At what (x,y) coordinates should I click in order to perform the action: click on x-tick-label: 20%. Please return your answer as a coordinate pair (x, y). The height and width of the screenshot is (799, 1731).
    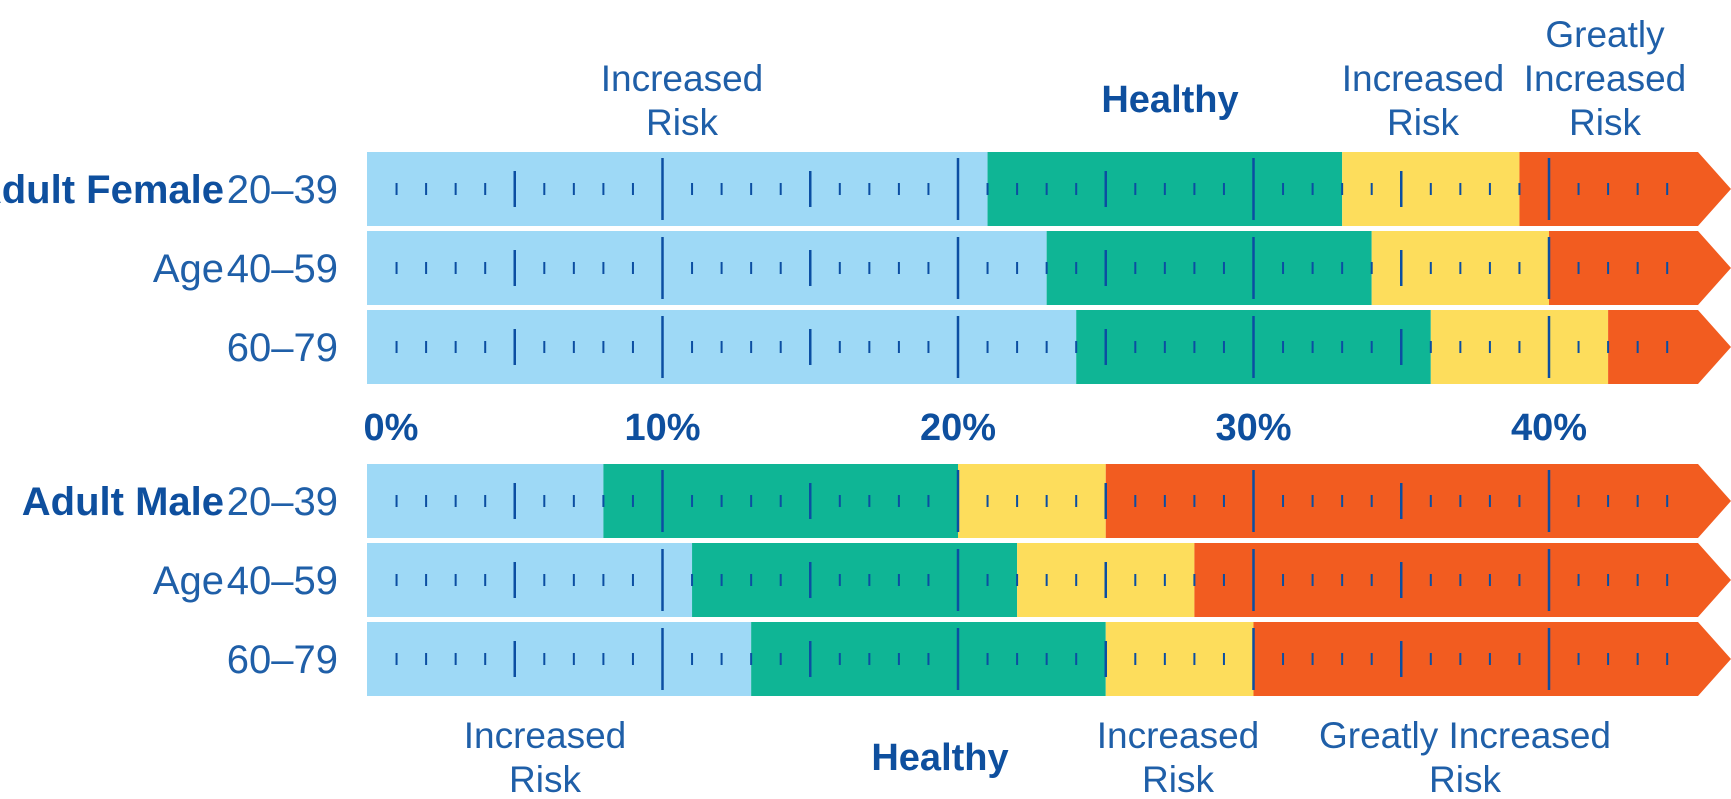
    Looking at the image, I should click on (958, 428).